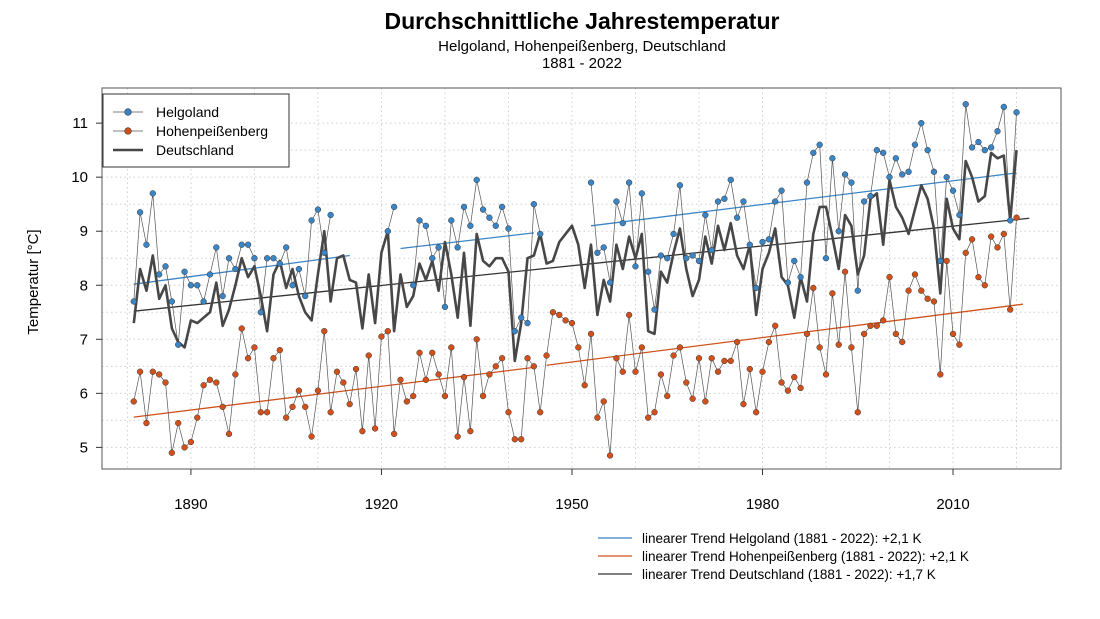 Image resolution: width=1100 pixels, height=619 pixels. What do you see at coordinates (84, 447) in the screenshot?
I see `y-tick-label: 5` at bounding box center [84, 447].